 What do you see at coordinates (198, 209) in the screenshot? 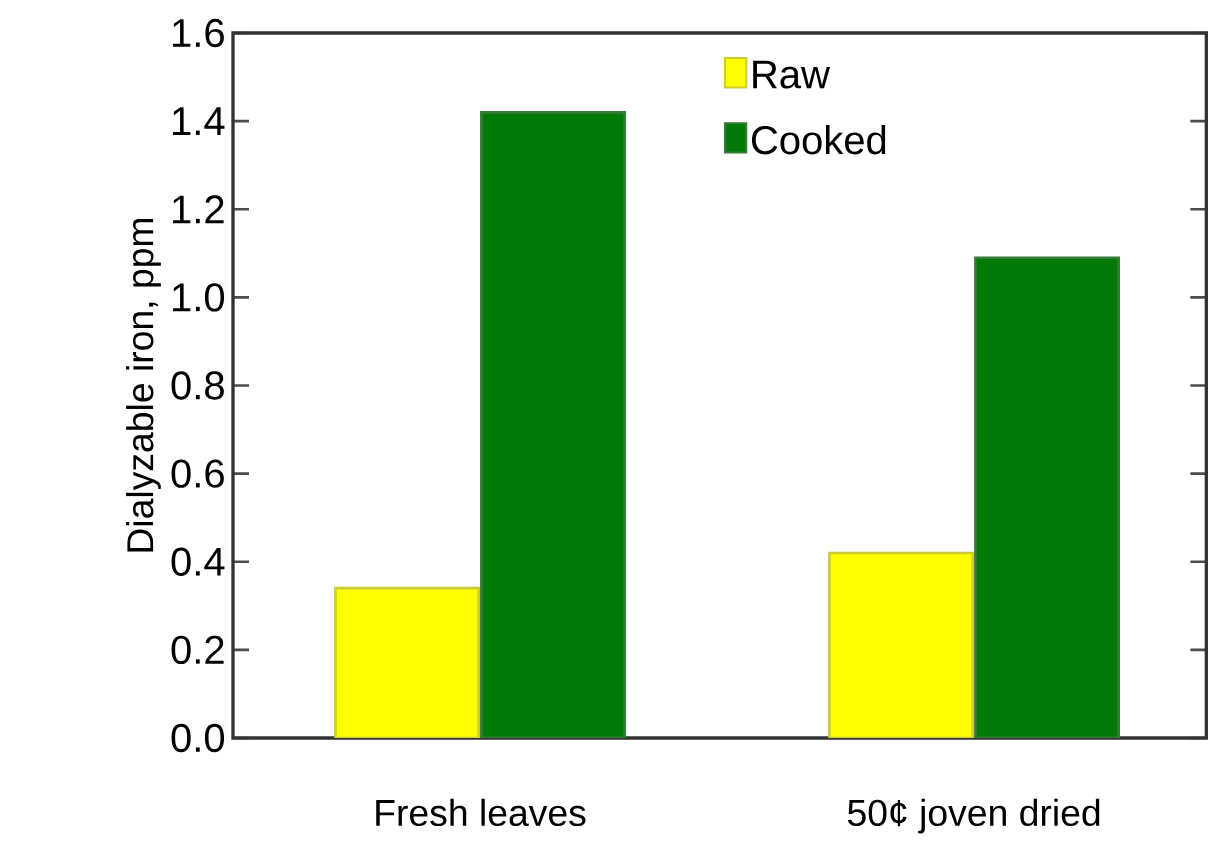
I see `y-tick-label: 1.2` at bounding box center [198, 209].